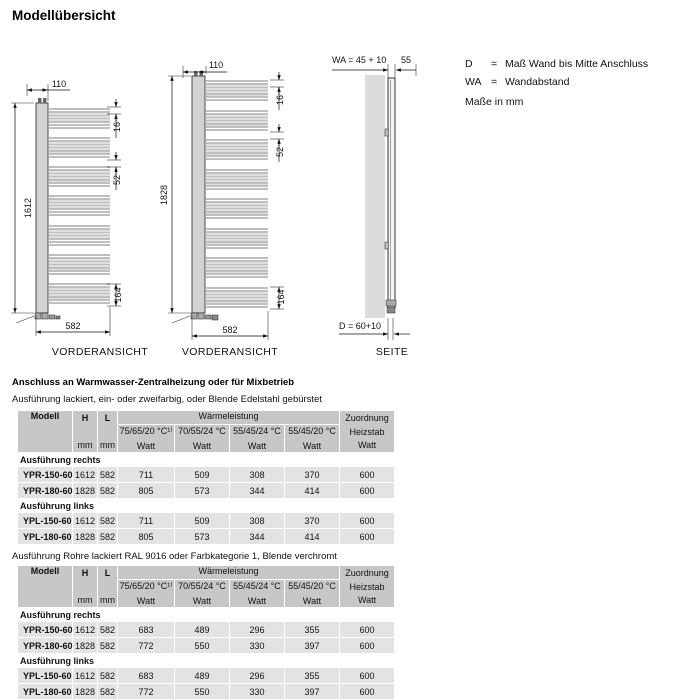 The width and height of the screenshot is (700, 700). Describe the element at coordinates (64, 15) in the screenshot. I see `page-title: Modellübersicht` at that location.